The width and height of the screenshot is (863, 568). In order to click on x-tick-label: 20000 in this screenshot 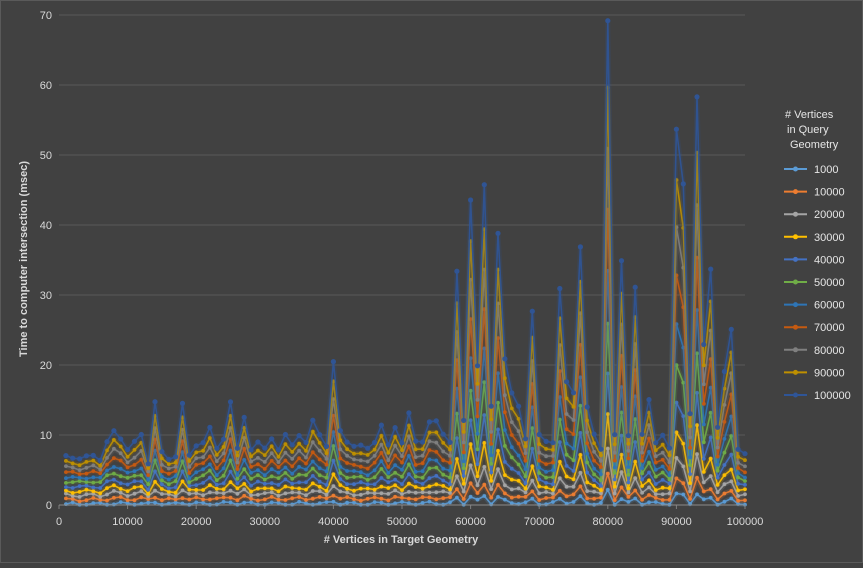, I will do `click(196, 522)`.